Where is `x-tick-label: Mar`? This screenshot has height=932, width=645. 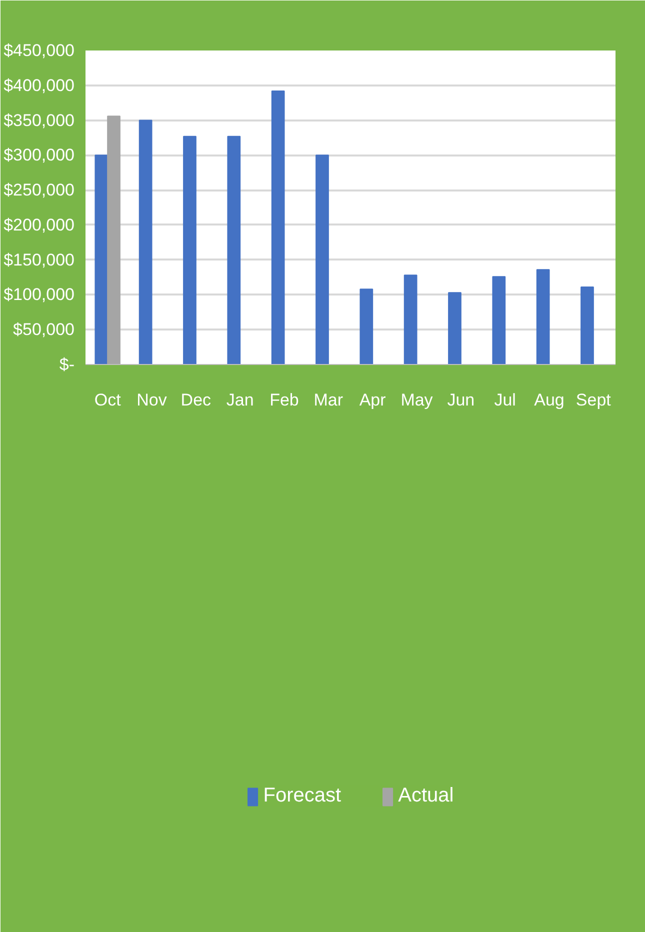
x-tick-label: Mar is located at coordinates (329, 400).